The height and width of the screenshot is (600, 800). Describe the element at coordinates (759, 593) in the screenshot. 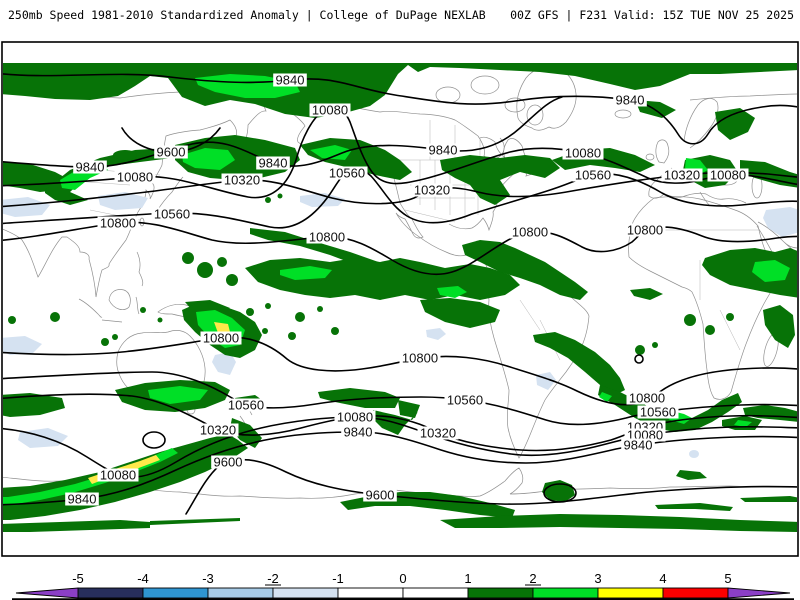

I see `colorbar-arrow-right` at that location.